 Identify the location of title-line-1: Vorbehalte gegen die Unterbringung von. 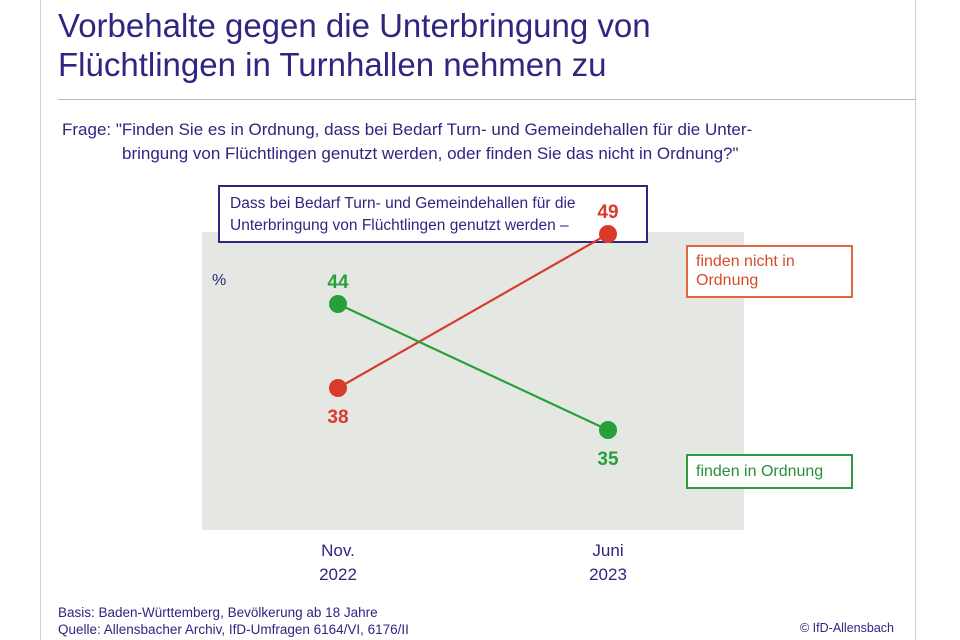
(354, 25).